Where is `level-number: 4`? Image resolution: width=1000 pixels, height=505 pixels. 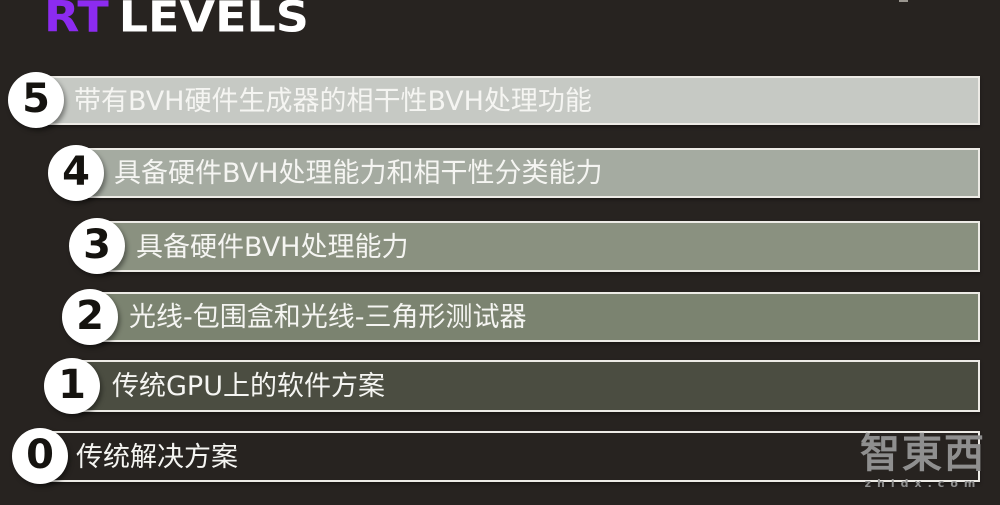 level-number: 4 is located at coordinates (76, 172).